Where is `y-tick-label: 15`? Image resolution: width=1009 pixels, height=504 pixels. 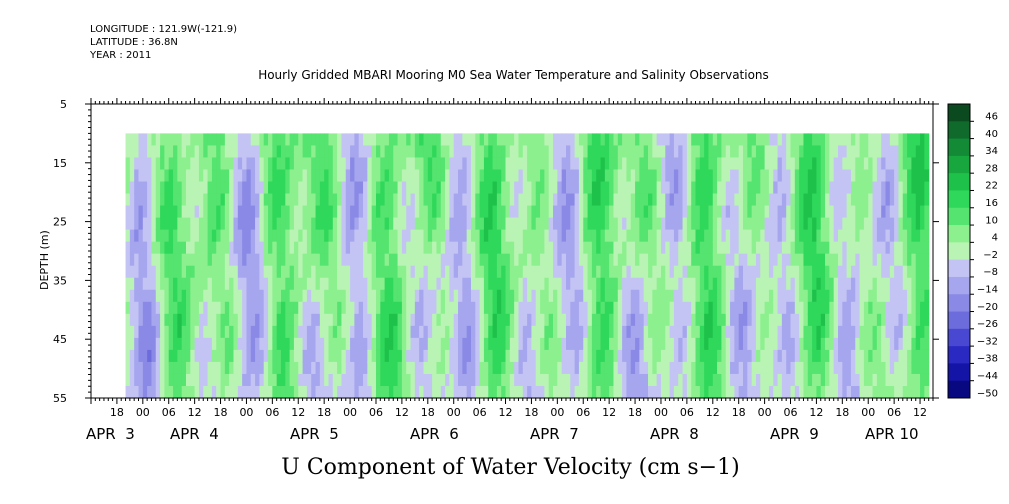 y-tick-label: 15 is located at coordinates (60, 163).